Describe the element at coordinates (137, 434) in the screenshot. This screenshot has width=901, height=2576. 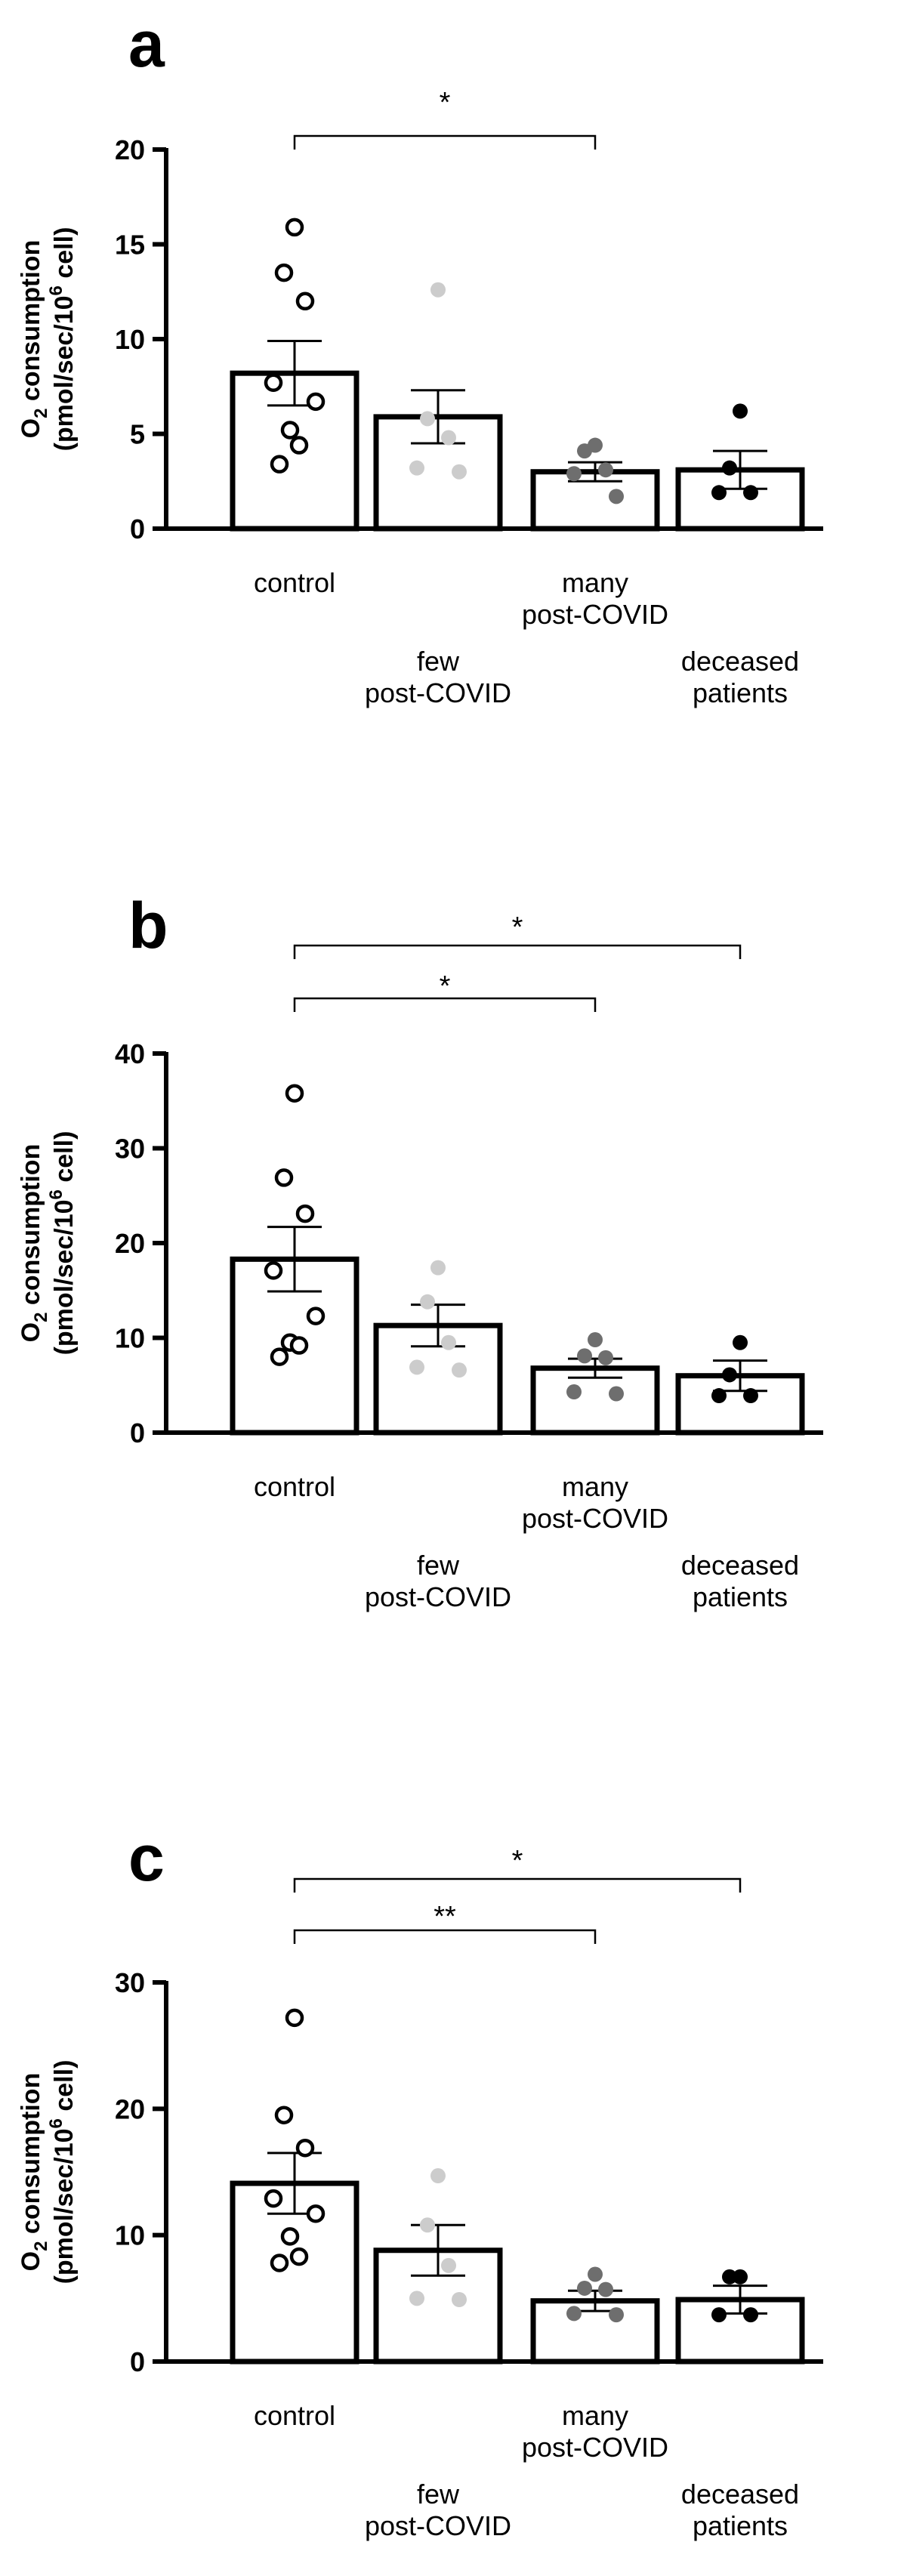
I see `y-tick-label: 5` at that location.